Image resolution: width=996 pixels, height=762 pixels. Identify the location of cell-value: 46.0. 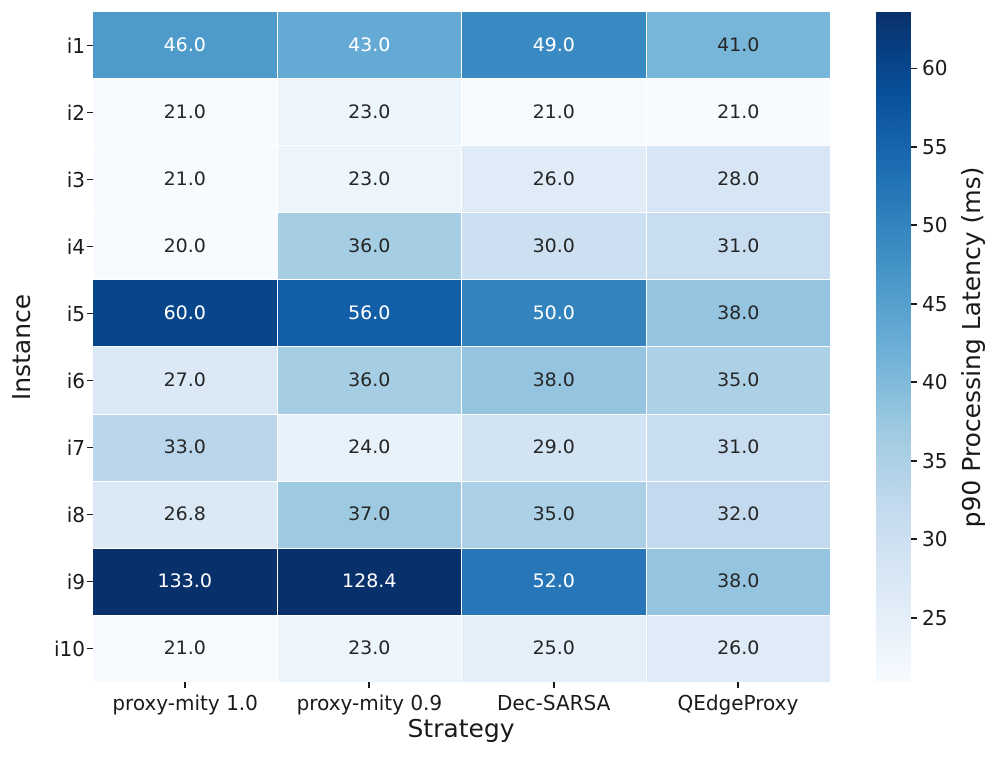
(184, 44).